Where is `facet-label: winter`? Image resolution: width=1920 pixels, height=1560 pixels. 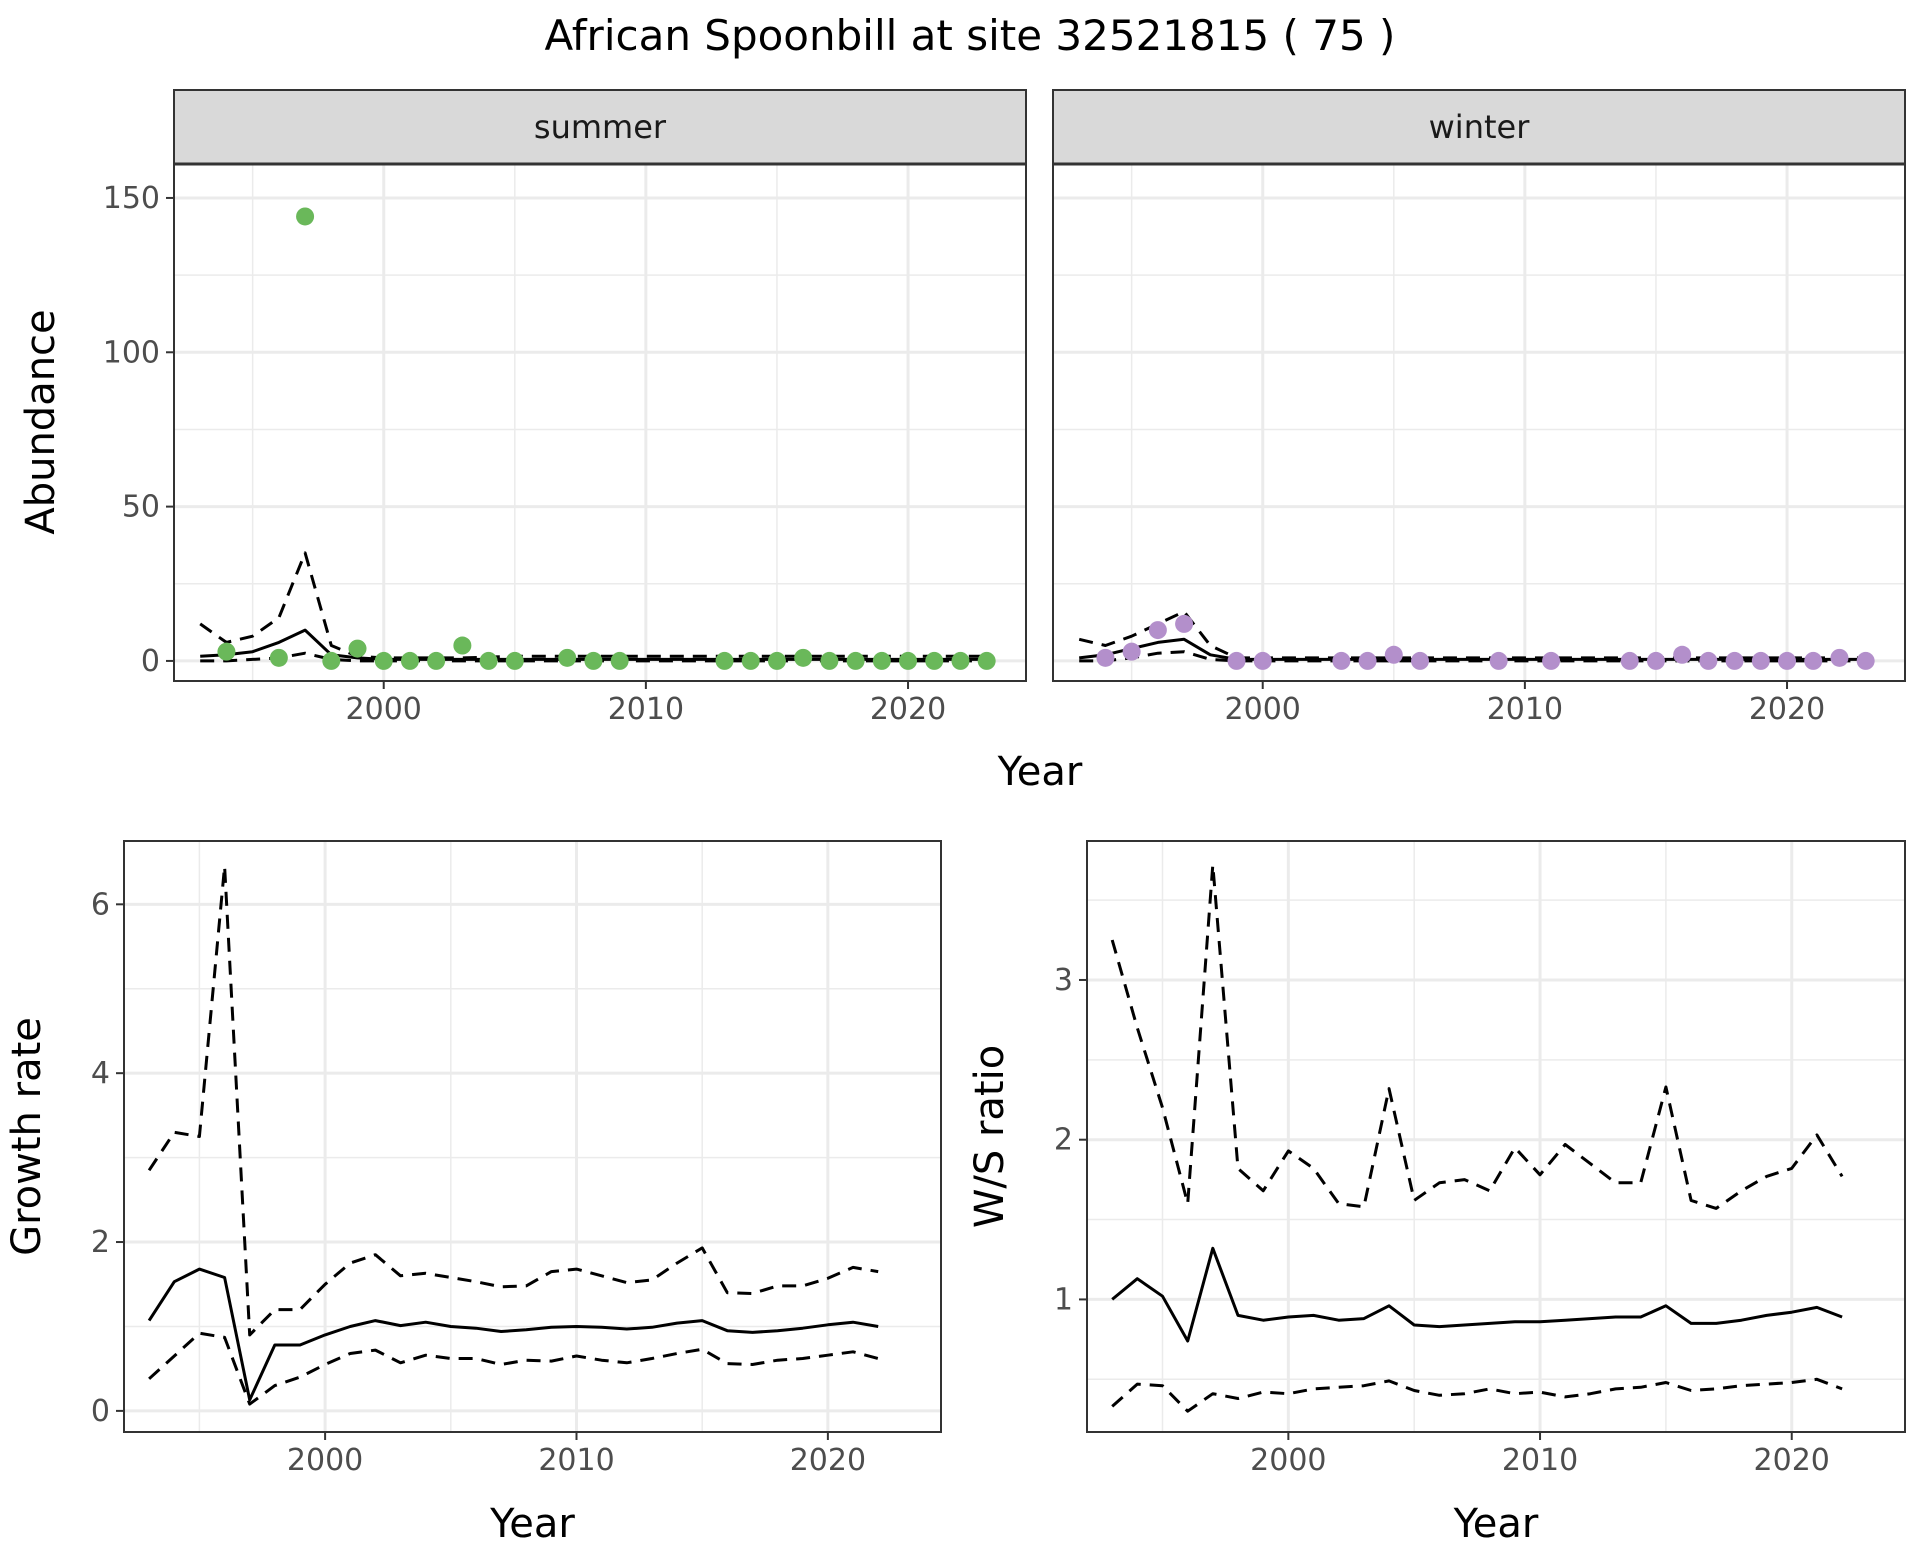
facet-label: winter is located at coordinates (1480, 127).